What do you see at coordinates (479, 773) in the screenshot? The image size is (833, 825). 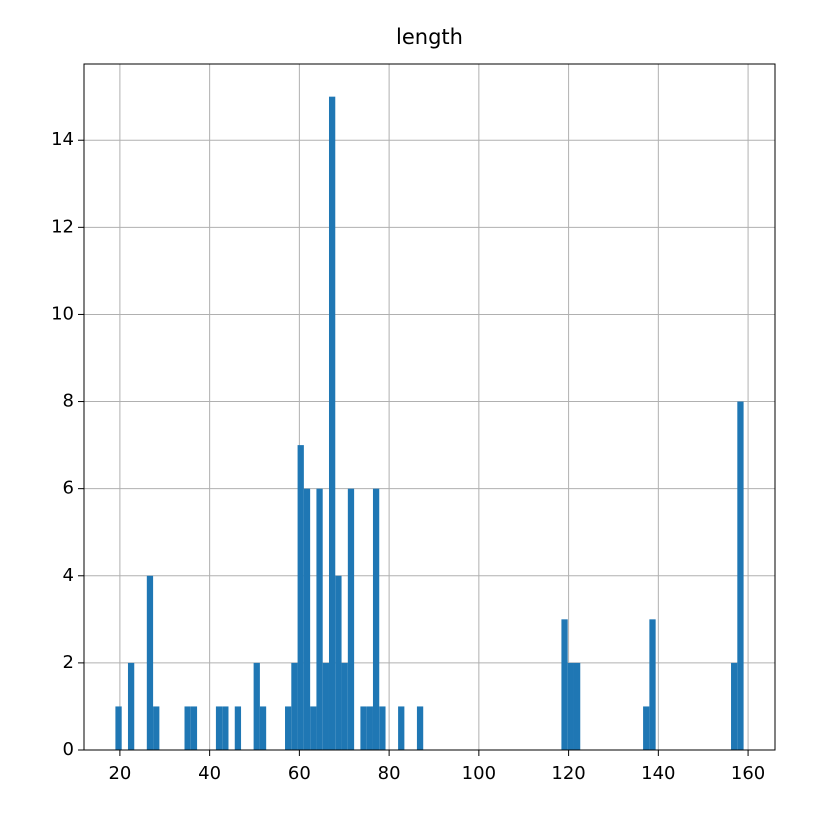 I see `x-tick-label: 100` at bounding box center [479, 773].